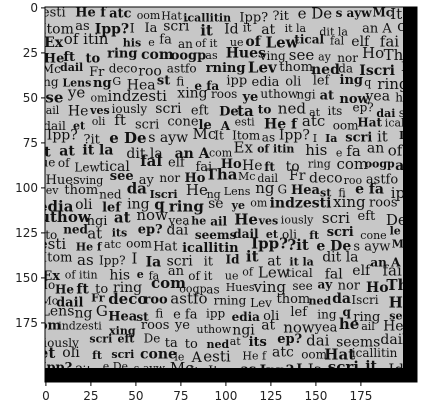 This screenshot has width=425, height=417. Describe the element at coordinates (92, 139) in the screenshot. I see `text-fragment: ?it` at that location.